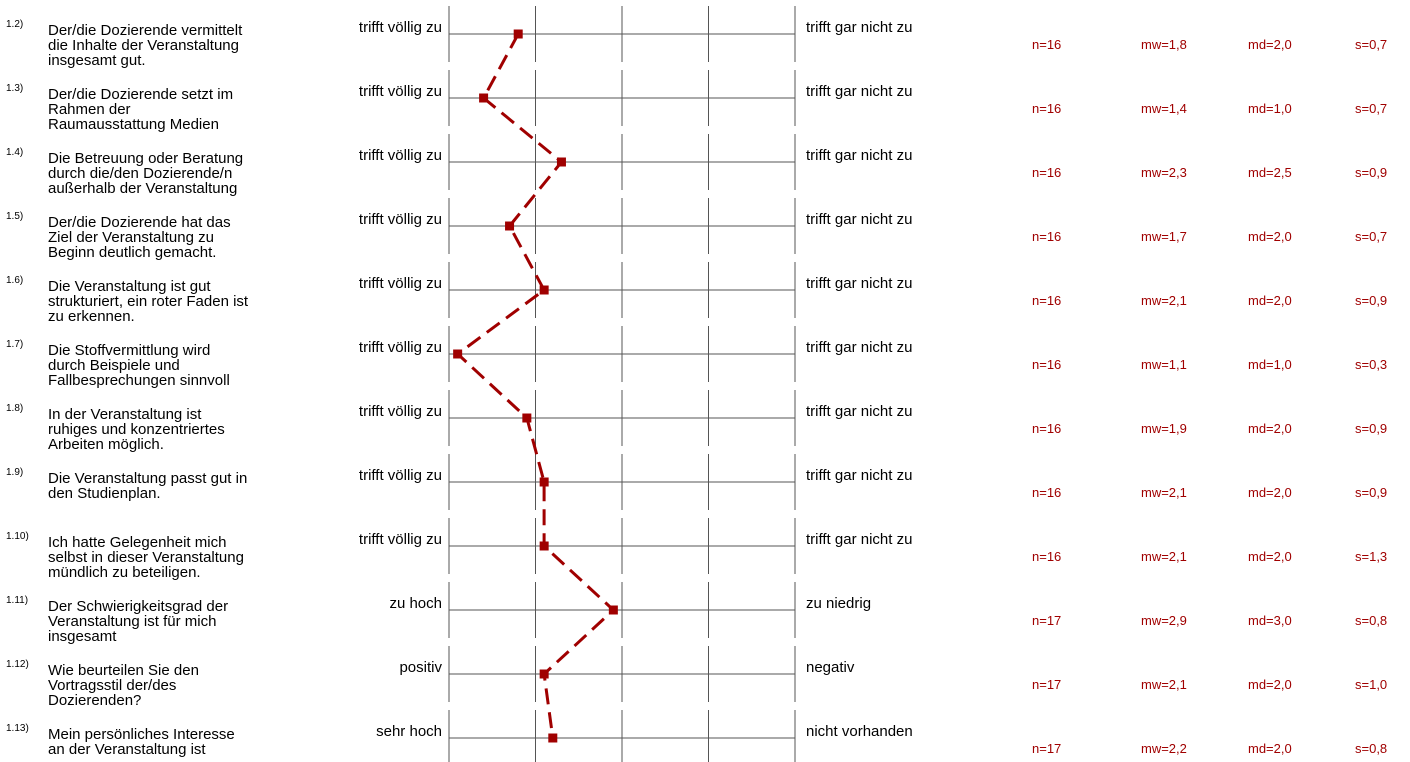 Image resolution: width=1410 pixels, height=762 pixels. What do you see at coordinates (14, 216) in the screenshot?
I see `item-number: 1.5)` at bounding box center [14, 216].